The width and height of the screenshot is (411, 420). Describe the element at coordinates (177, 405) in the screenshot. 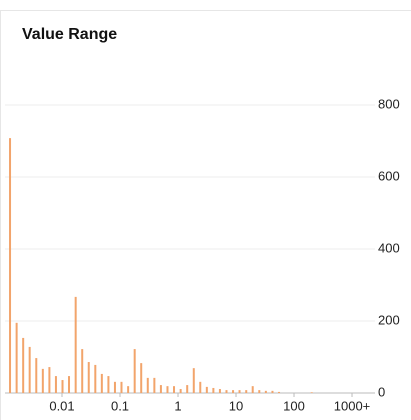

I see `x-tick-label: 1` at that location.